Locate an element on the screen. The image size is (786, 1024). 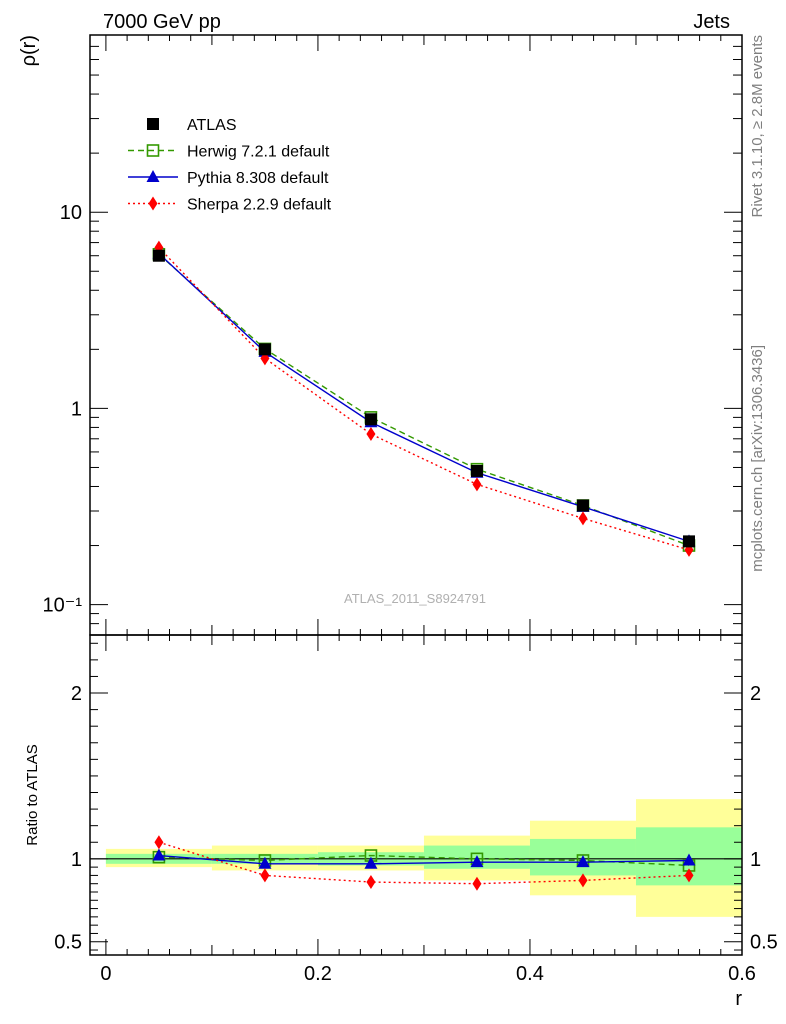
main-y-axis-title: ρ(r) is located at coordinates (29, 50).